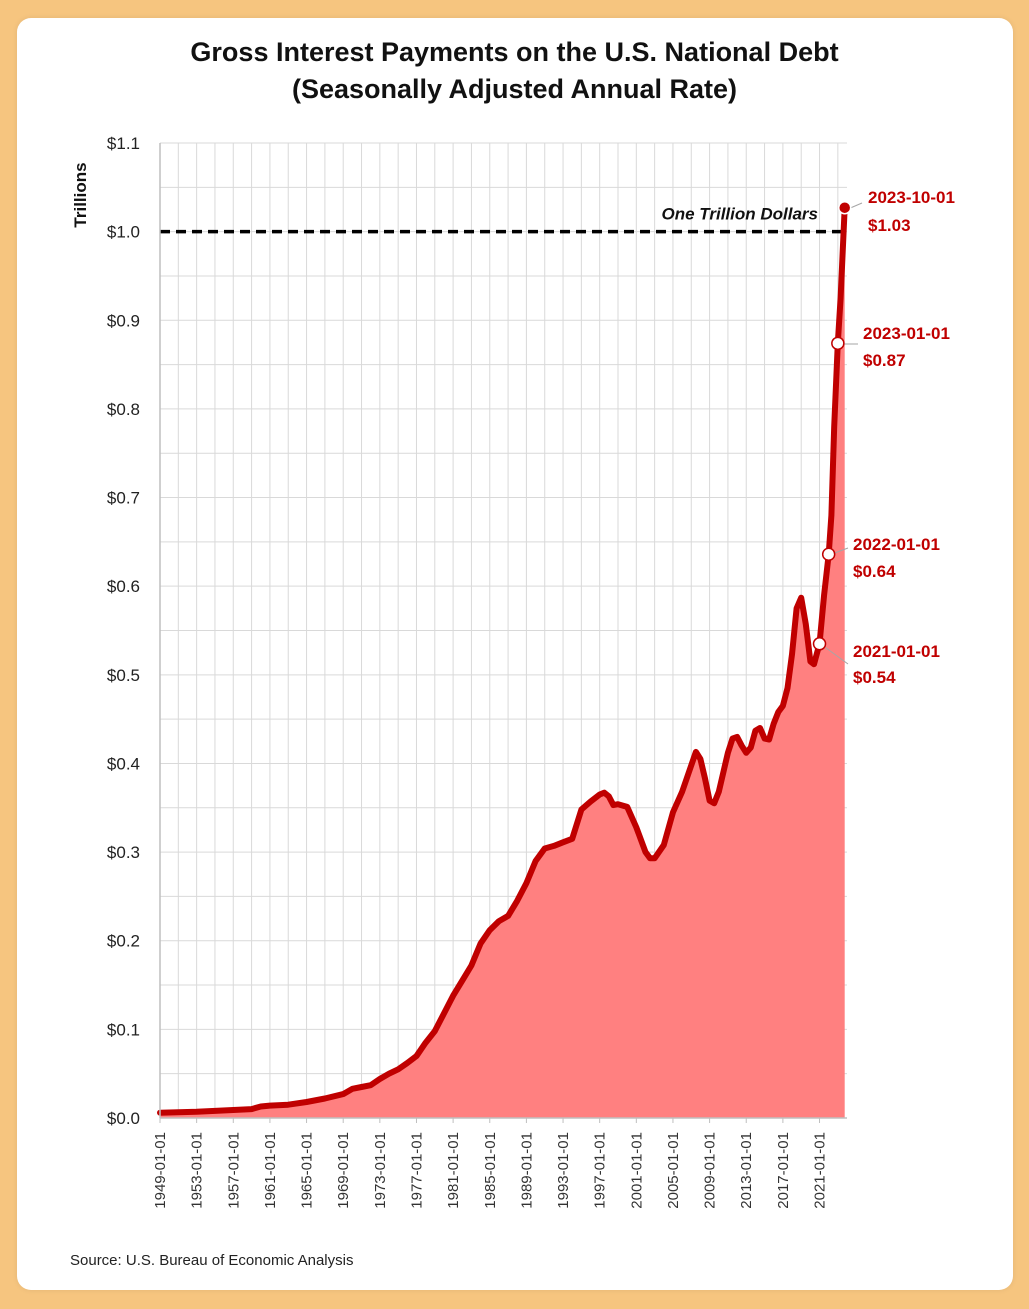 Image resolution: width=1029 pixels, height=1309 pixels. Describe the element at coordinates (123, 763) in the screenshot. I see `y-tick-label: $0.4` at that location.